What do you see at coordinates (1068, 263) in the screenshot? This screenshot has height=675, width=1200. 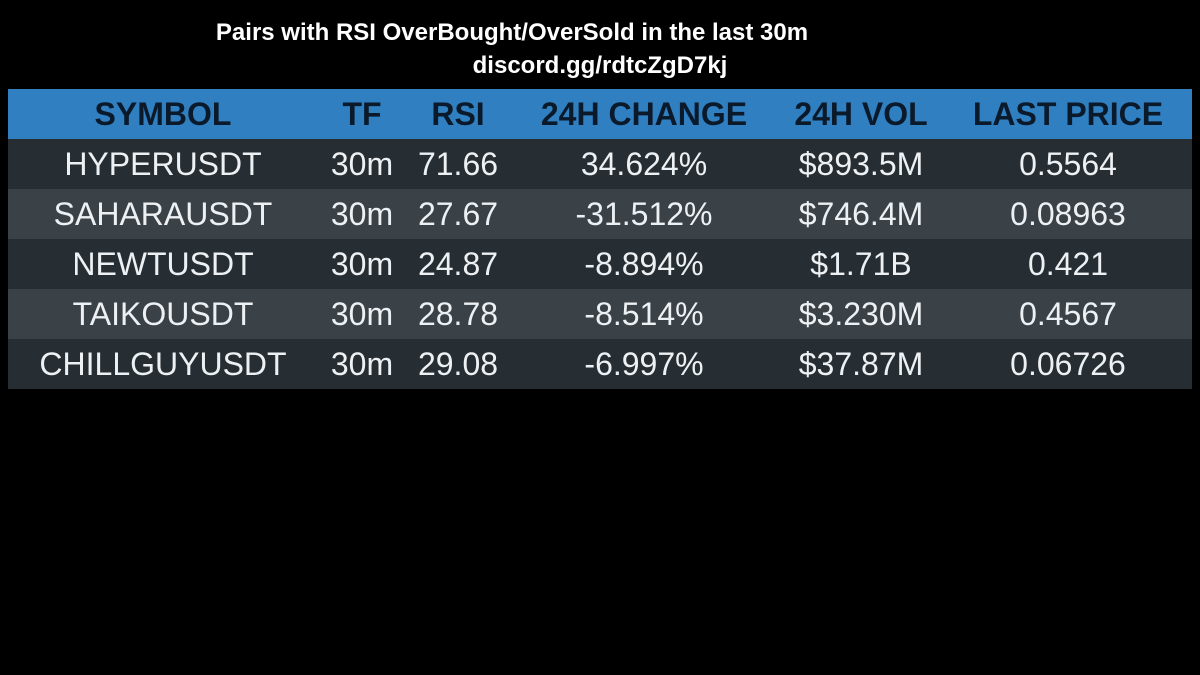 I see `cell-last-price: 0.421` at bounding box center [1068, 263].